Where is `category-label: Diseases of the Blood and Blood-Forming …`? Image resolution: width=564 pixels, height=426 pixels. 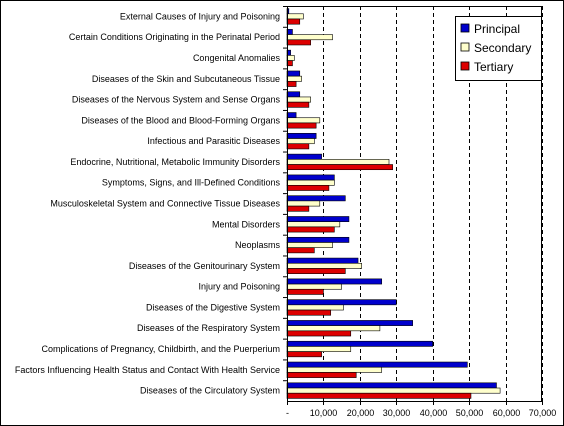 category-label: Diseases of the Blood and Blood-Forming … is located at coordinates (180, 120).